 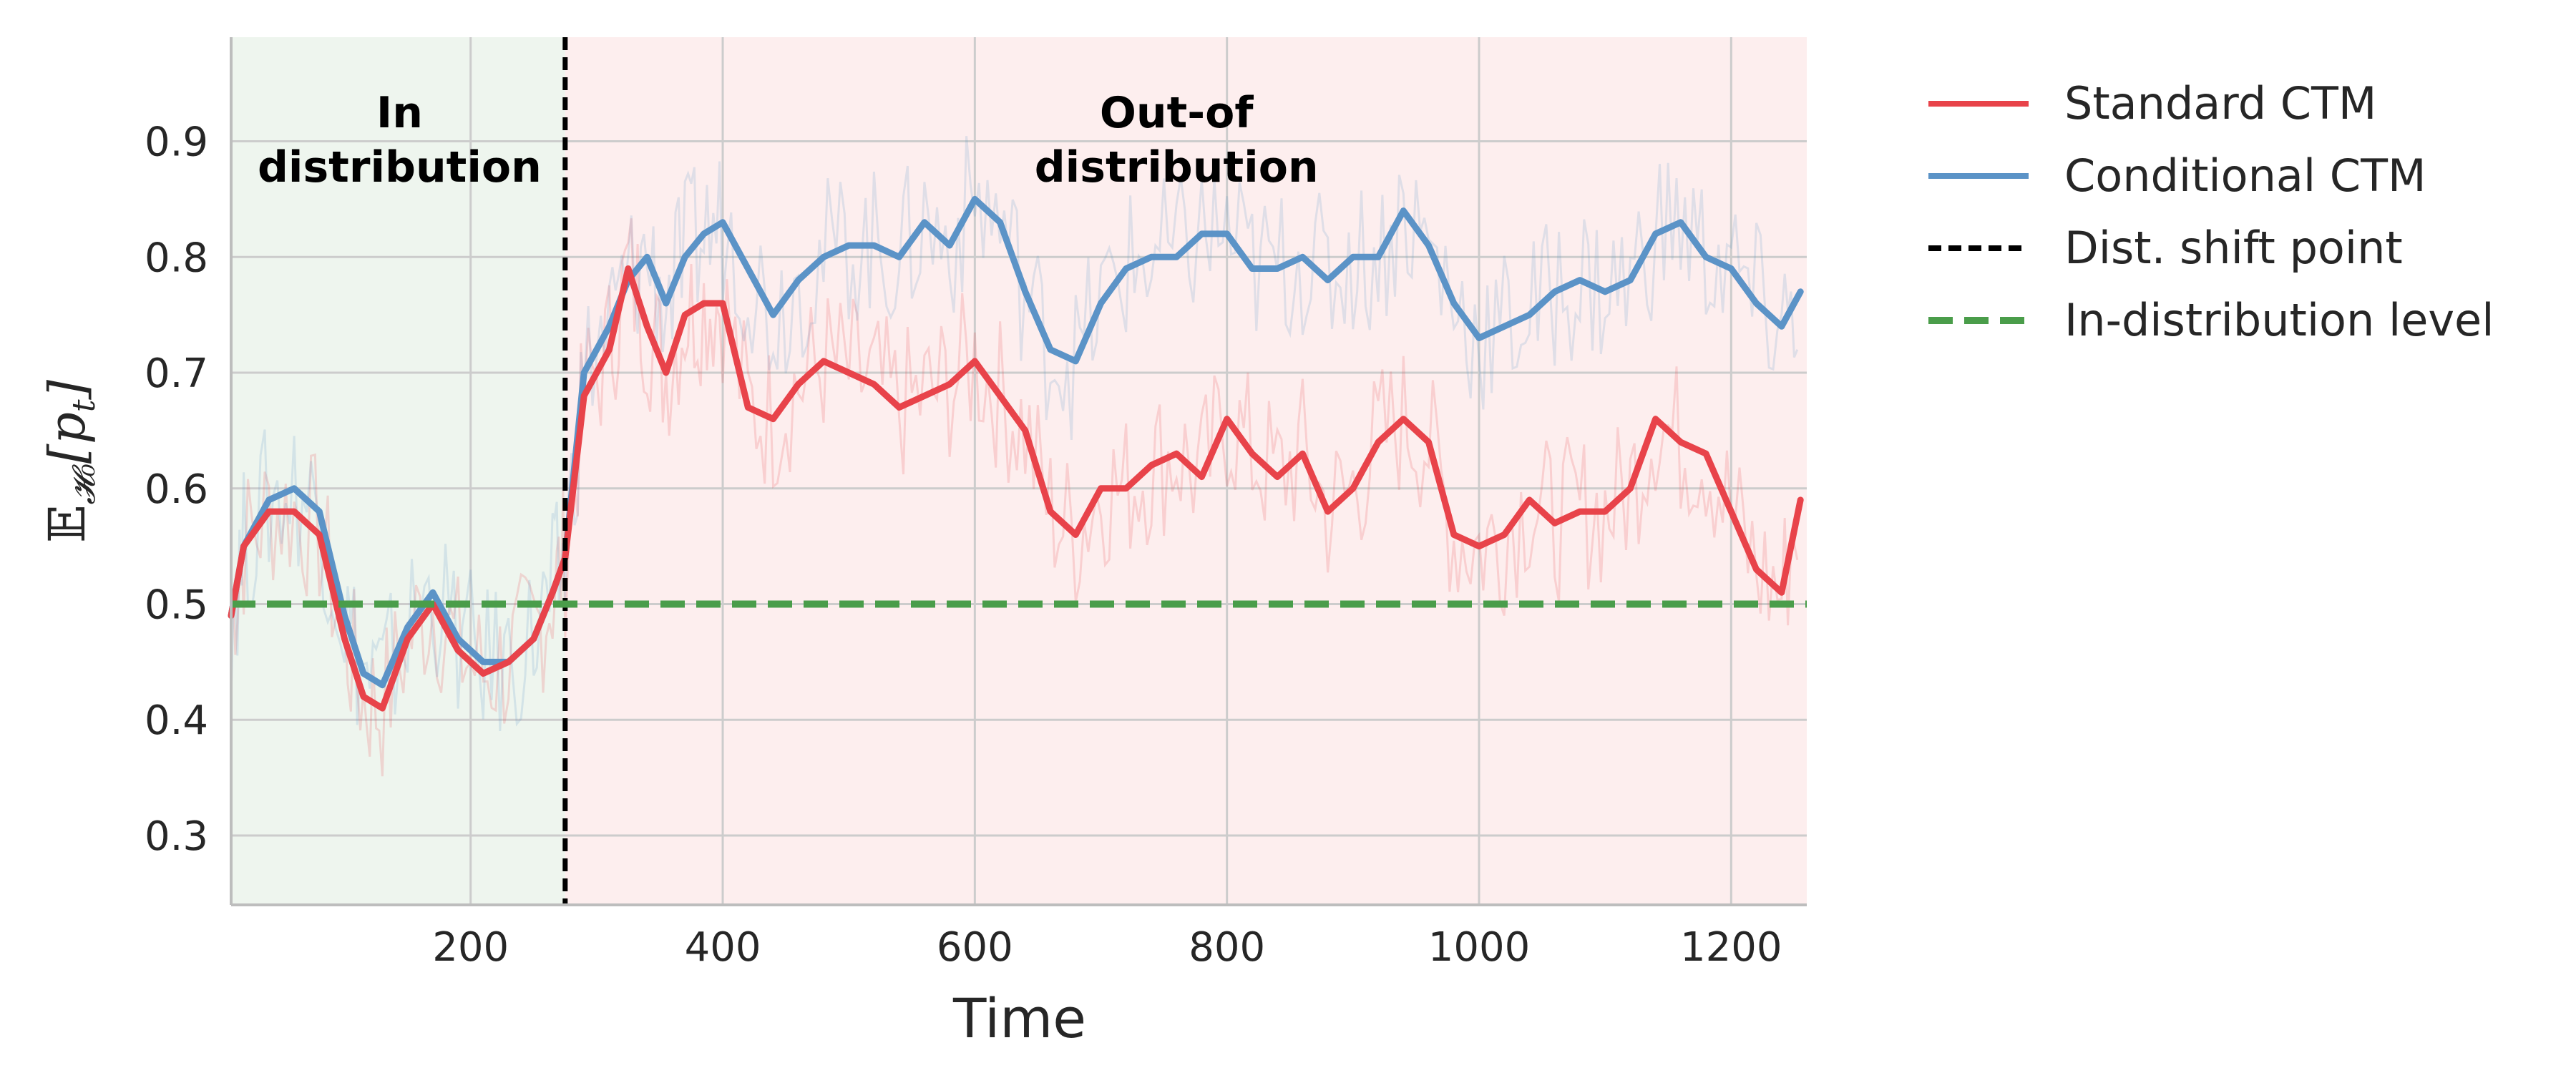 I want to click on x-tick-label: 800, so click(x=1227, y=948).